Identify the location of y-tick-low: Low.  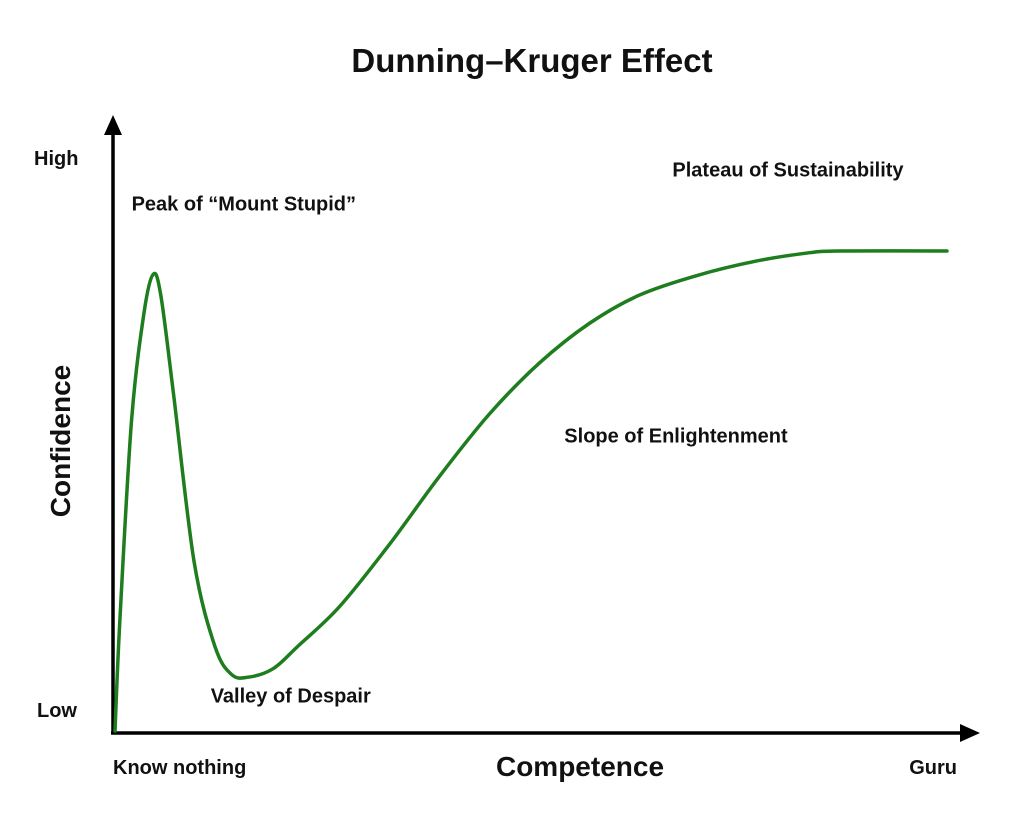
(57, 711).